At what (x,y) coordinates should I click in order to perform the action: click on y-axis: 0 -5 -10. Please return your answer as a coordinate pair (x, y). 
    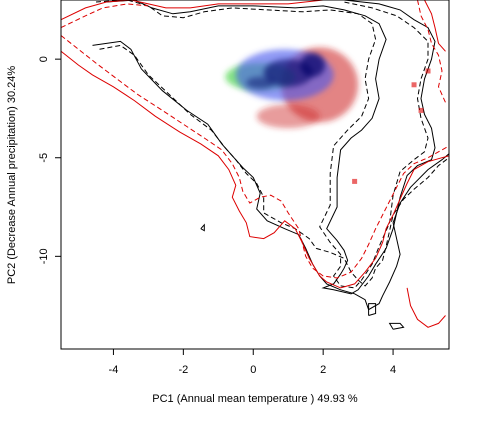
    Looking at the image, I should click on (49, 160).